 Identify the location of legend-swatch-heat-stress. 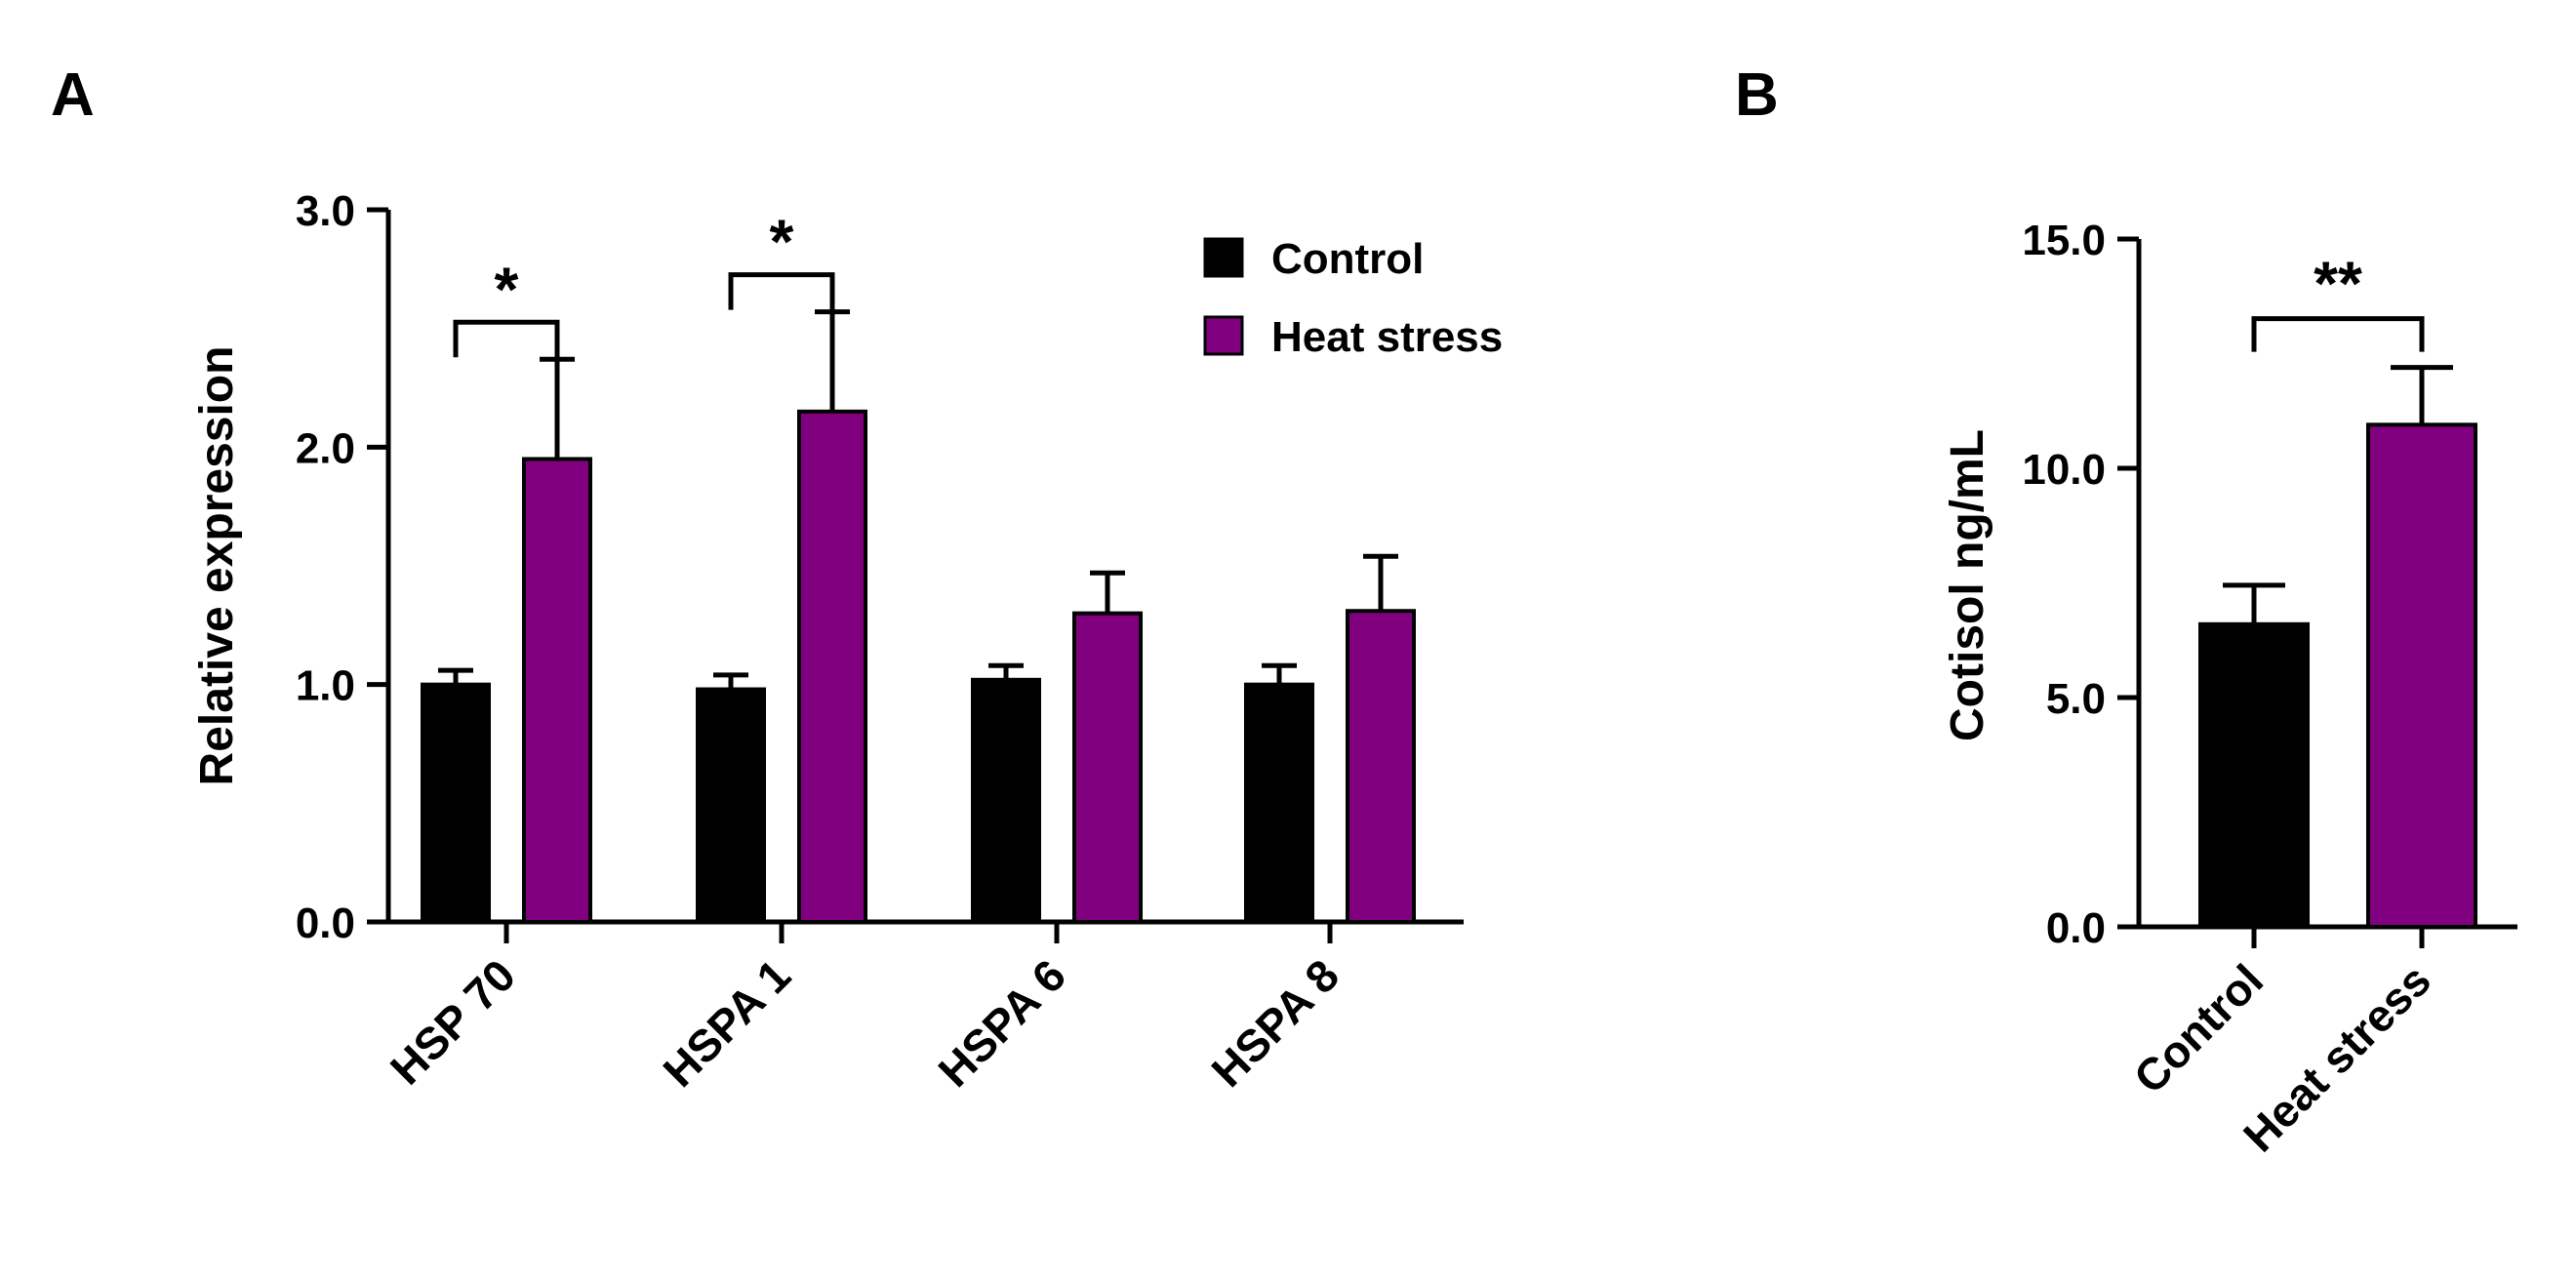
(1223, 335).